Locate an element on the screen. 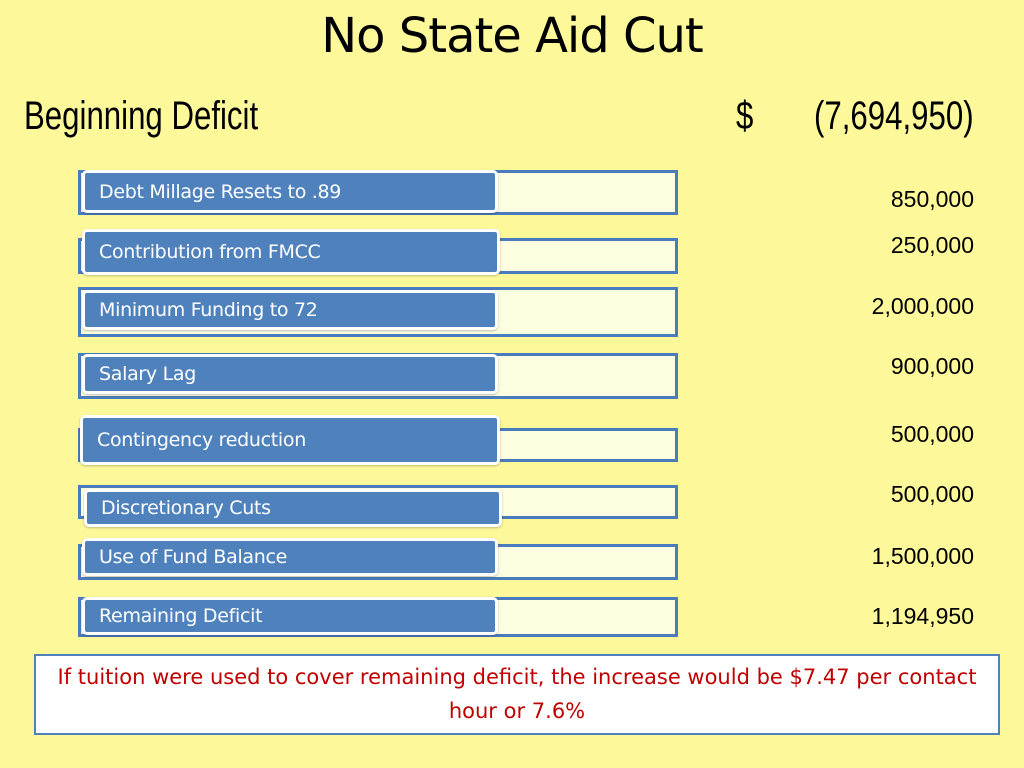 The image size is (1024, 768). row-amount-remaining-deficit: 1,194,950 is located at coordinates (922, 616).